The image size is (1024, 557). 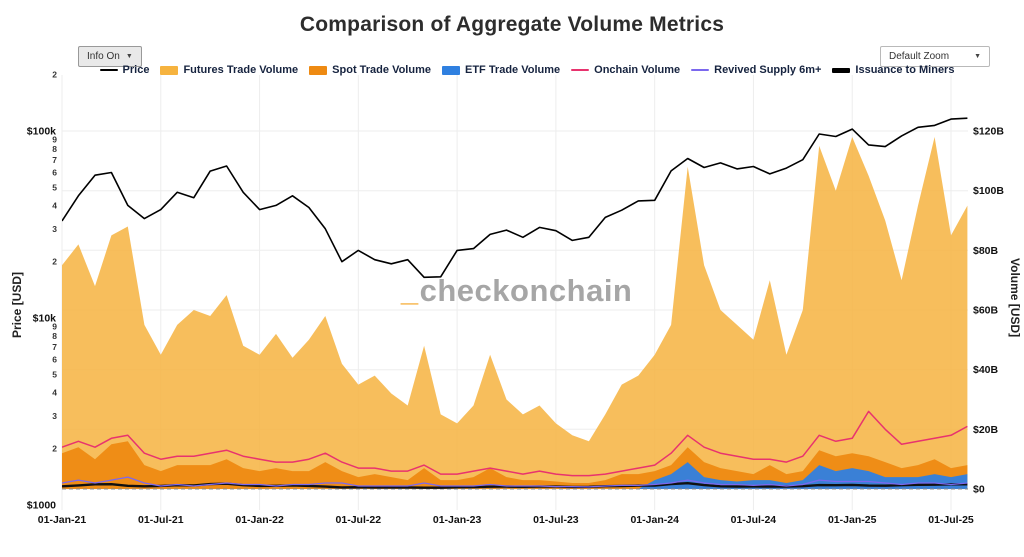 What do you see at coordinates (41, 132) in the screenshot?
I see `svg-text: $100k` at bounding box center [41, 132].